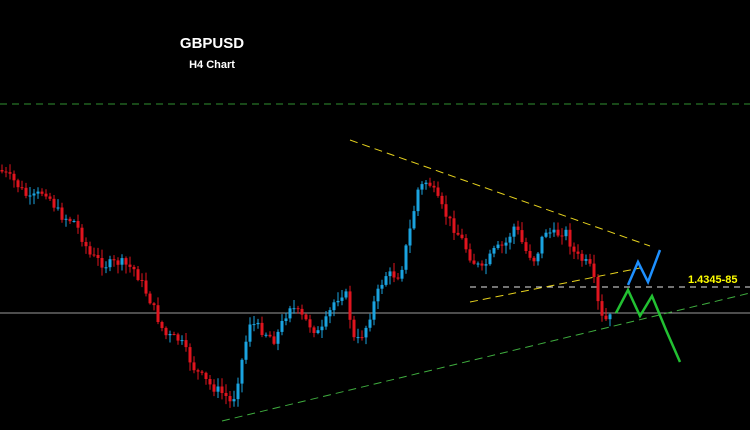  I want to click on forecast-green-path, so click(648, 325).